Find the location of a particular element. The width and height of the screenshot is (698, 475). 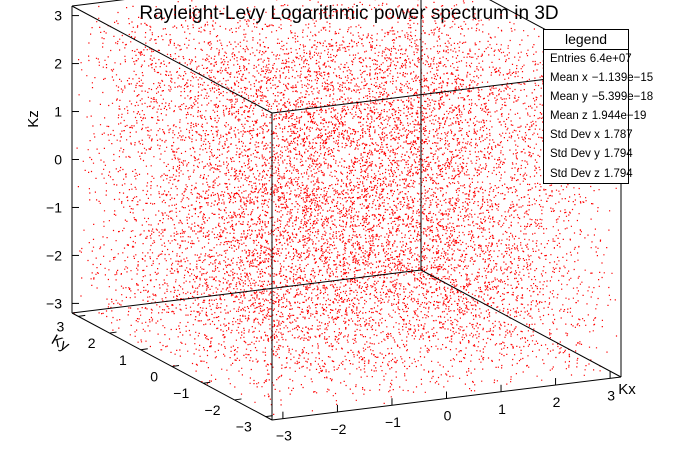

stat-row-entries: Entries 6.4e+07 is located at coordinates (588, 59).